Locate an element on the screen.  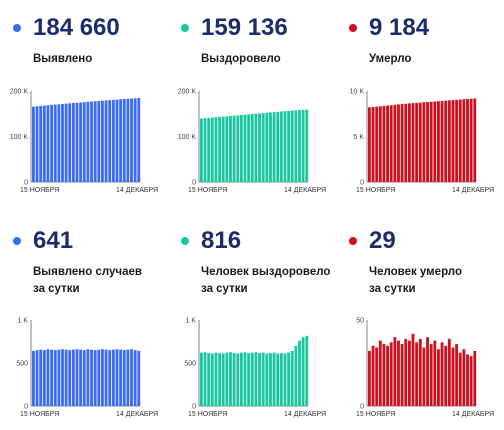
y-tick-label: 1 K is located at coordinates (190, 321).